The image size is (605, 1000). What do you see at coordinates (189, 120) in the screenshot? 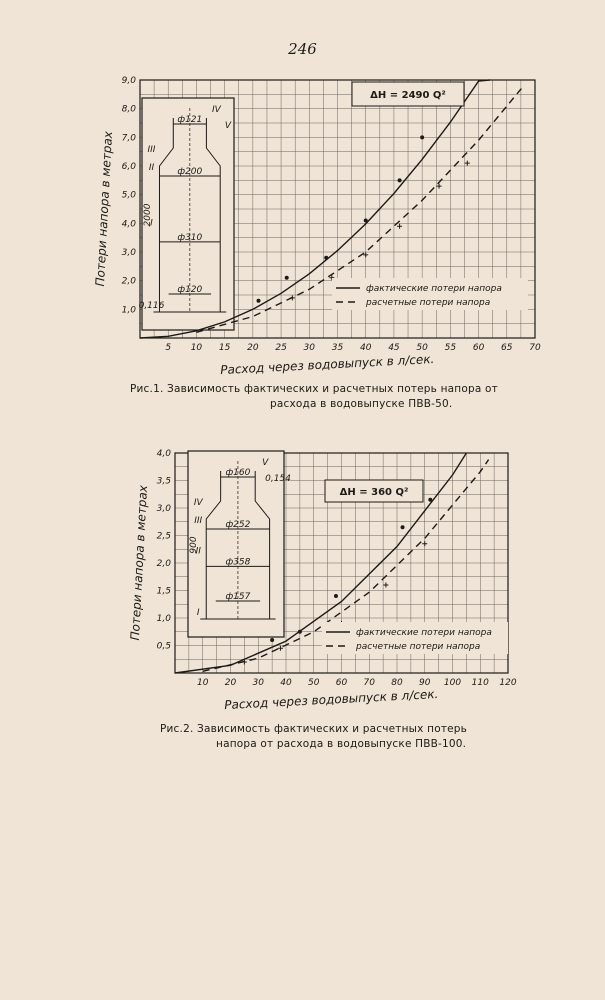
I see `inset-dimension-label: ф121` at bounding box center [189, 120].